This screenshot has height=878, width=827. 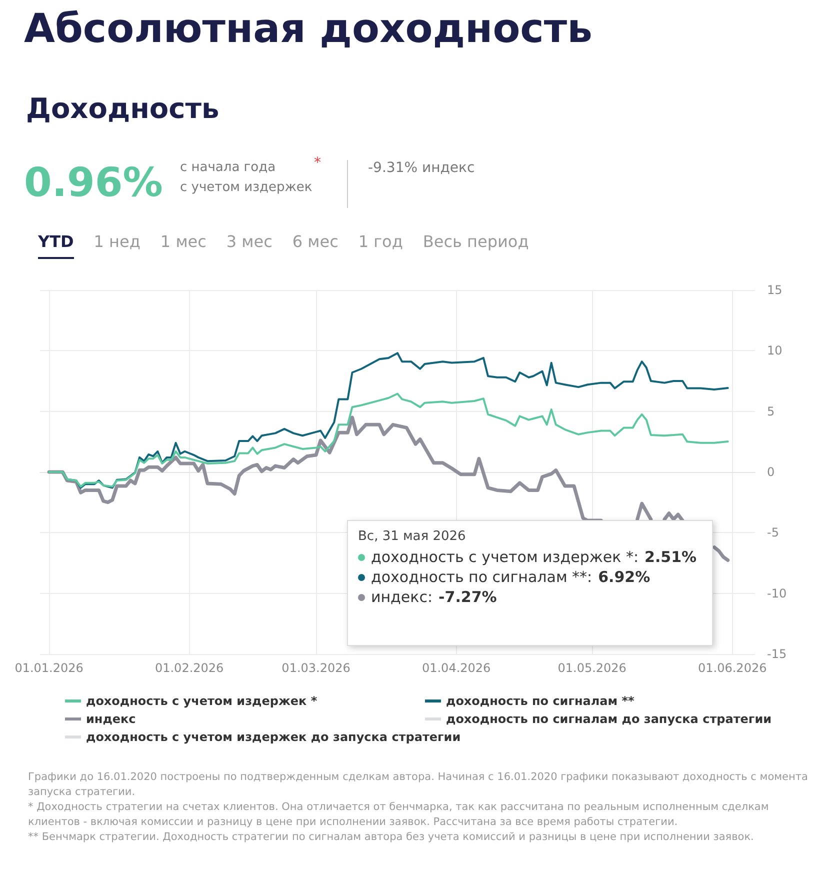 What do you see at coordinates (308, 29) in the screenshot?
I see `chart-title: Абсолютная доходность` at bounding box center [308, 29].